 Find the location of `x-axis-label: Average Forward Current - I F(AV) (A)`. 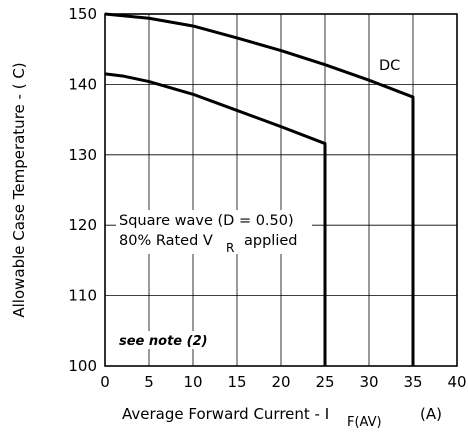

x-axis-label: Average Forward Current - I F(AV) (A) is located at coordinates (282, 417).